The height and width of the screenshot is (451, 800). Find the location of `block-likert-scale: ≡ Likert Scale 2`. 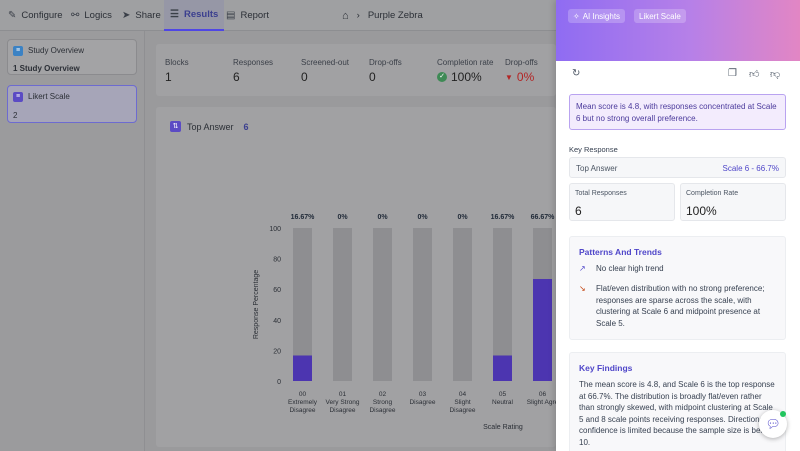

block-likert-scale: ≡ Likert Scale 2 is located at coordinates (72, 104).